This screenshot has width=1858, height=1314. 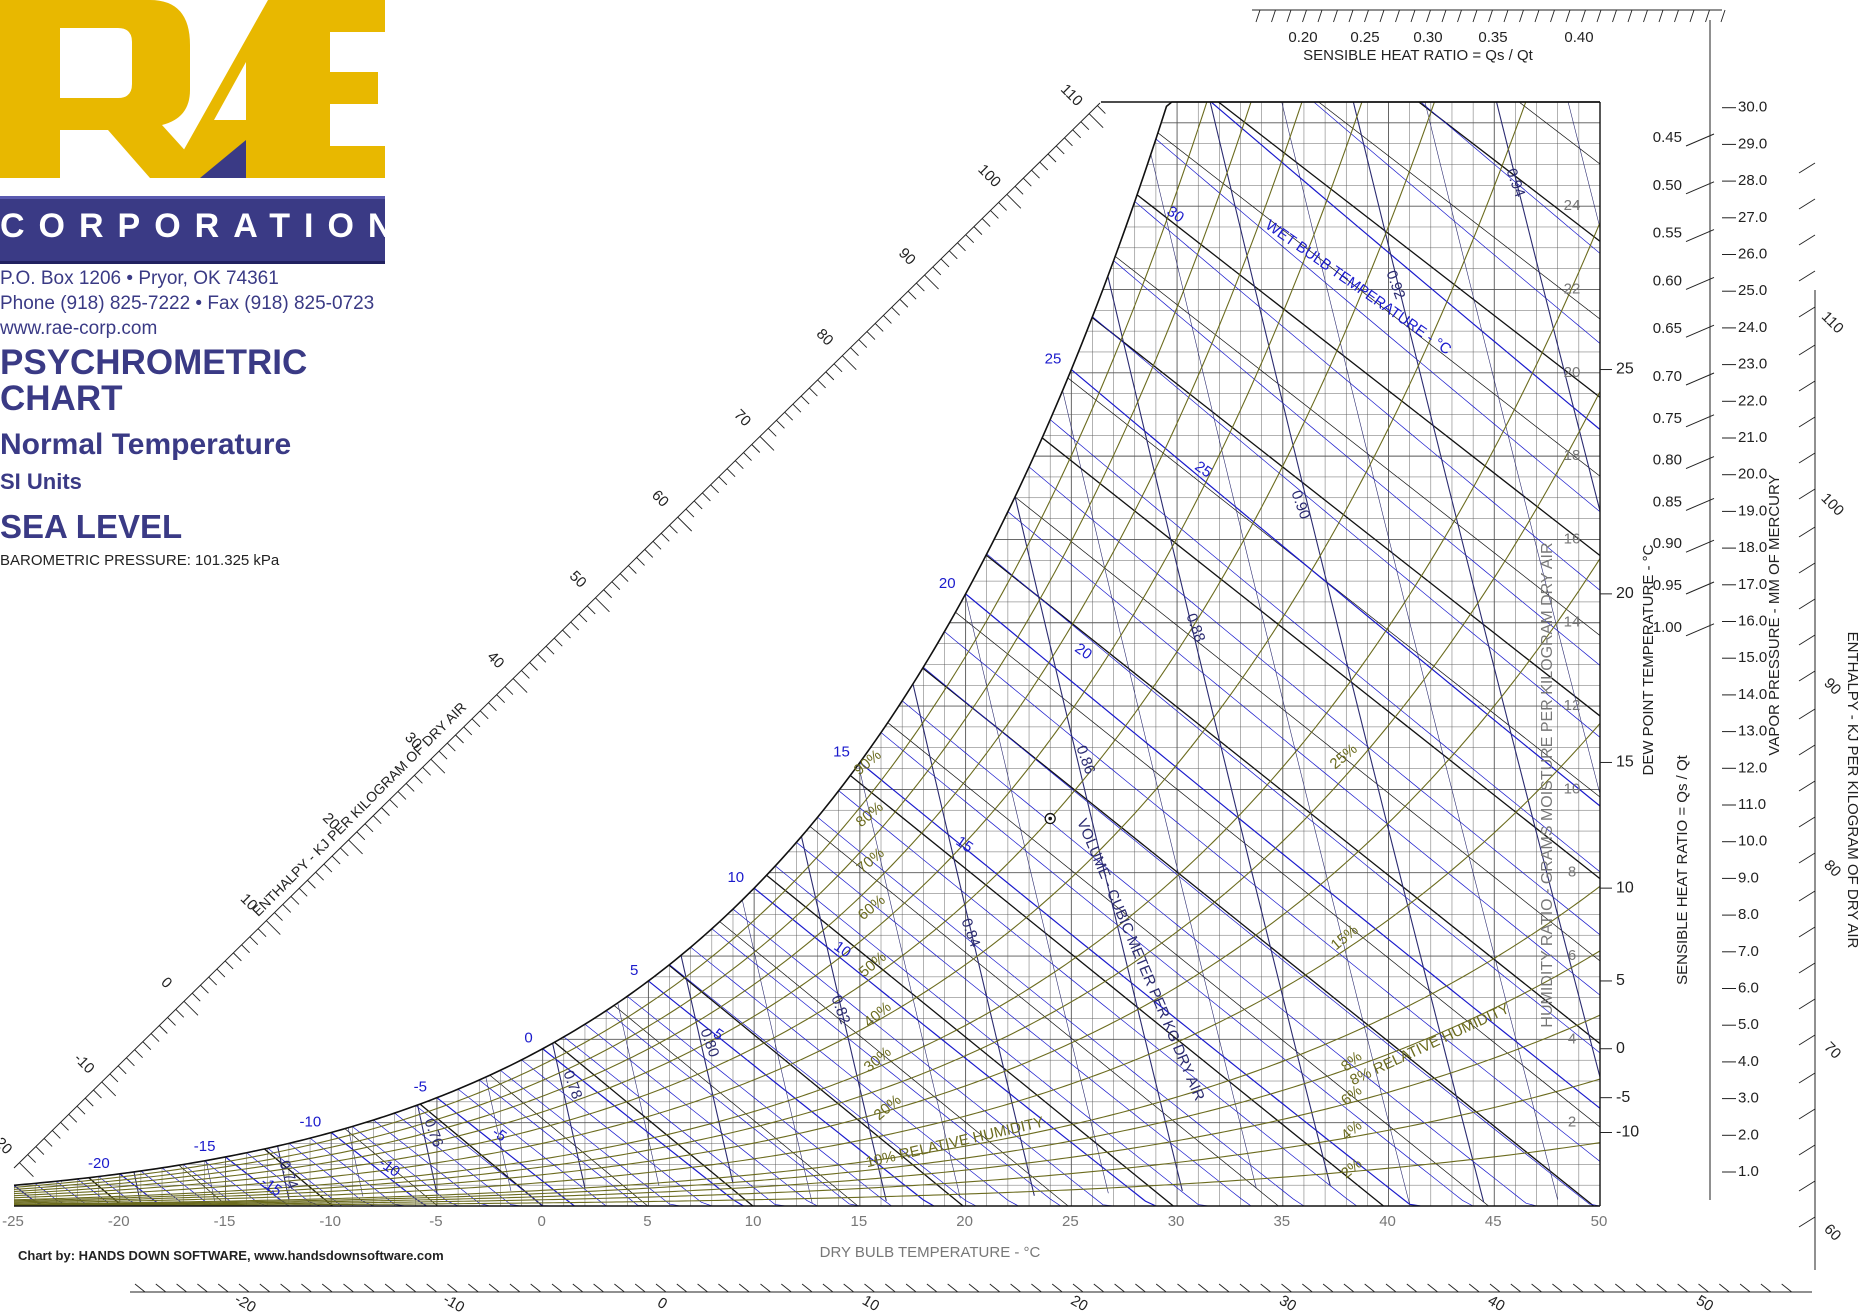 I want to click on vapor-pressure-tick-label: 4.0, so click(x=1748, y=1061).